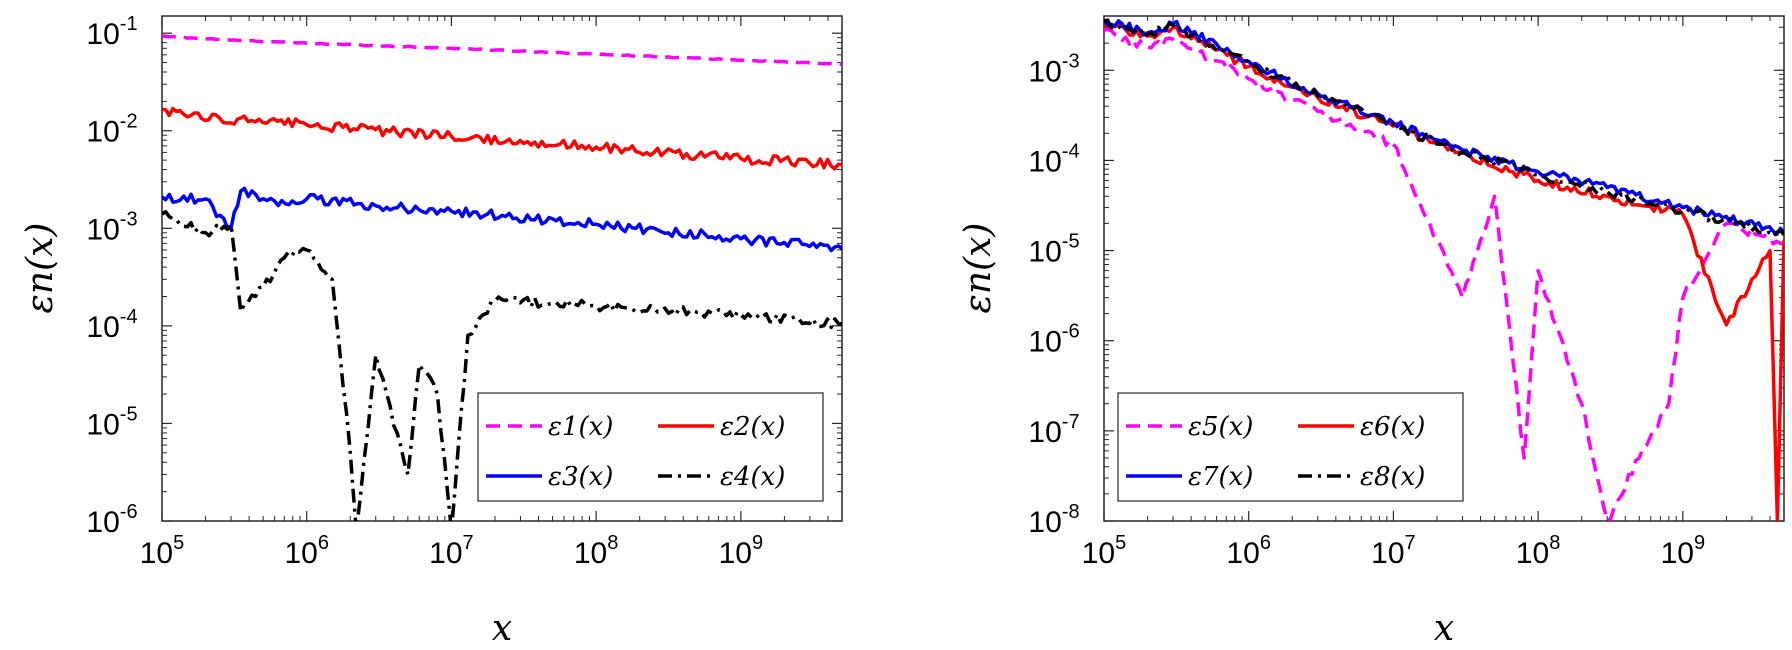 This screenshot has height=650, width=1792. What do you see at coordinates (111, 32) in the screenshot?
I see `y-tick-label: 10⁻¹` at bounding box center [111, 32].